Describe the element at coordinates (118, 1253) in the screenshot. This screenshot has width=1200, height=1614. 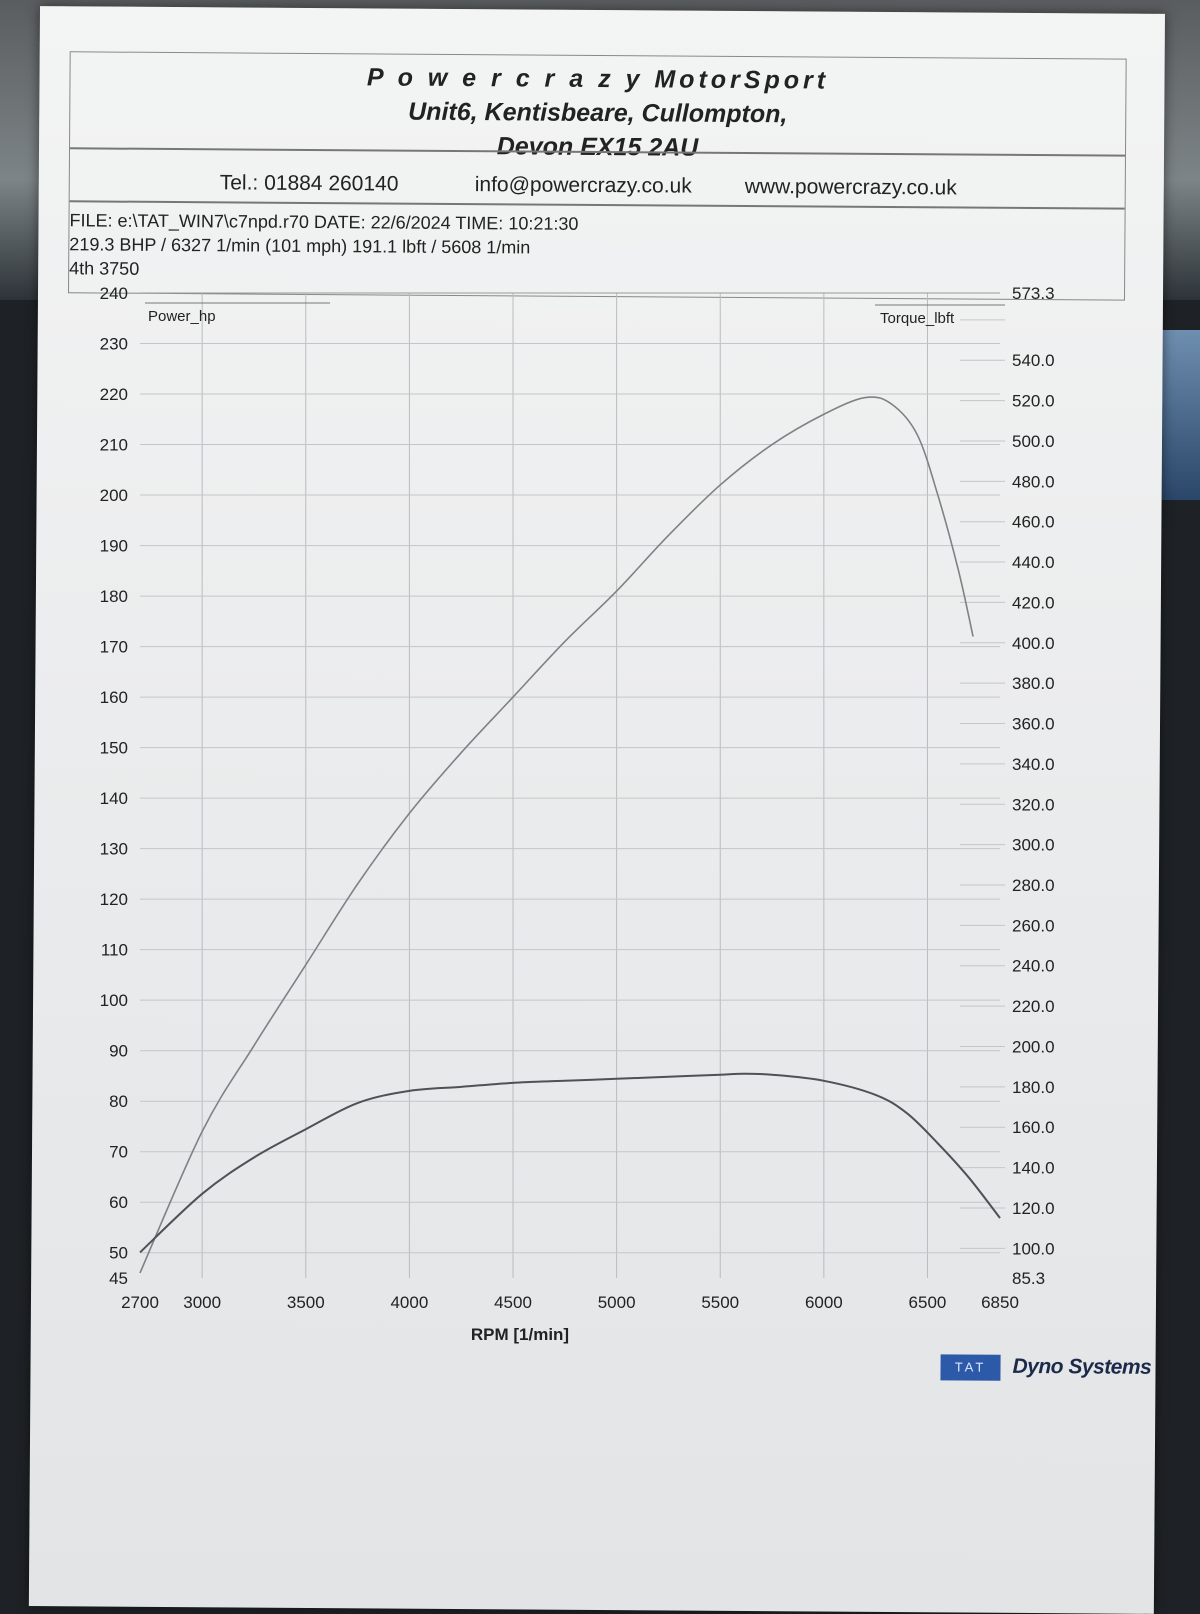
I see `y-left-tick-label: 50` at that location.